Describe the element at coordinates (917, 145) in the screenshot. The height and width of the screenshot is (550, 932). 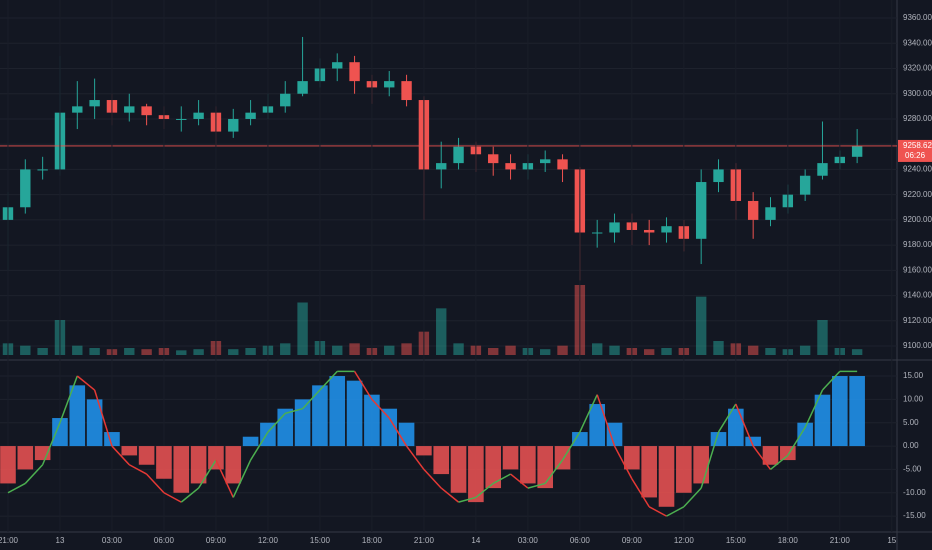
I see `last-price-label: 9258.62` at that location.